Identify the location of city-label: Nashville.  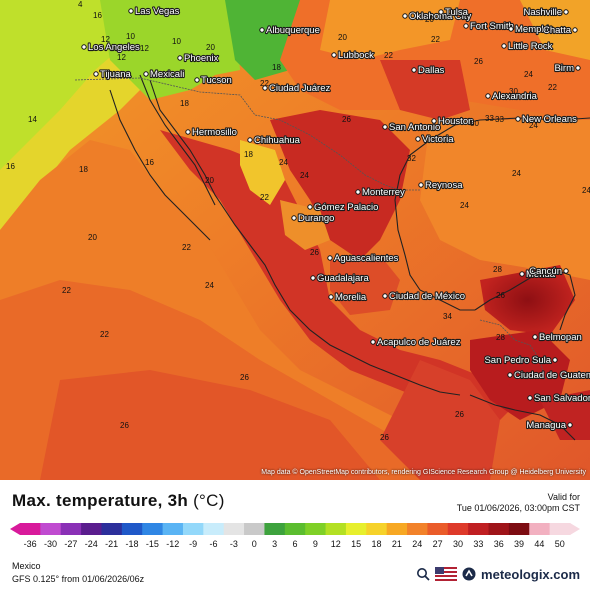
(542, 12).